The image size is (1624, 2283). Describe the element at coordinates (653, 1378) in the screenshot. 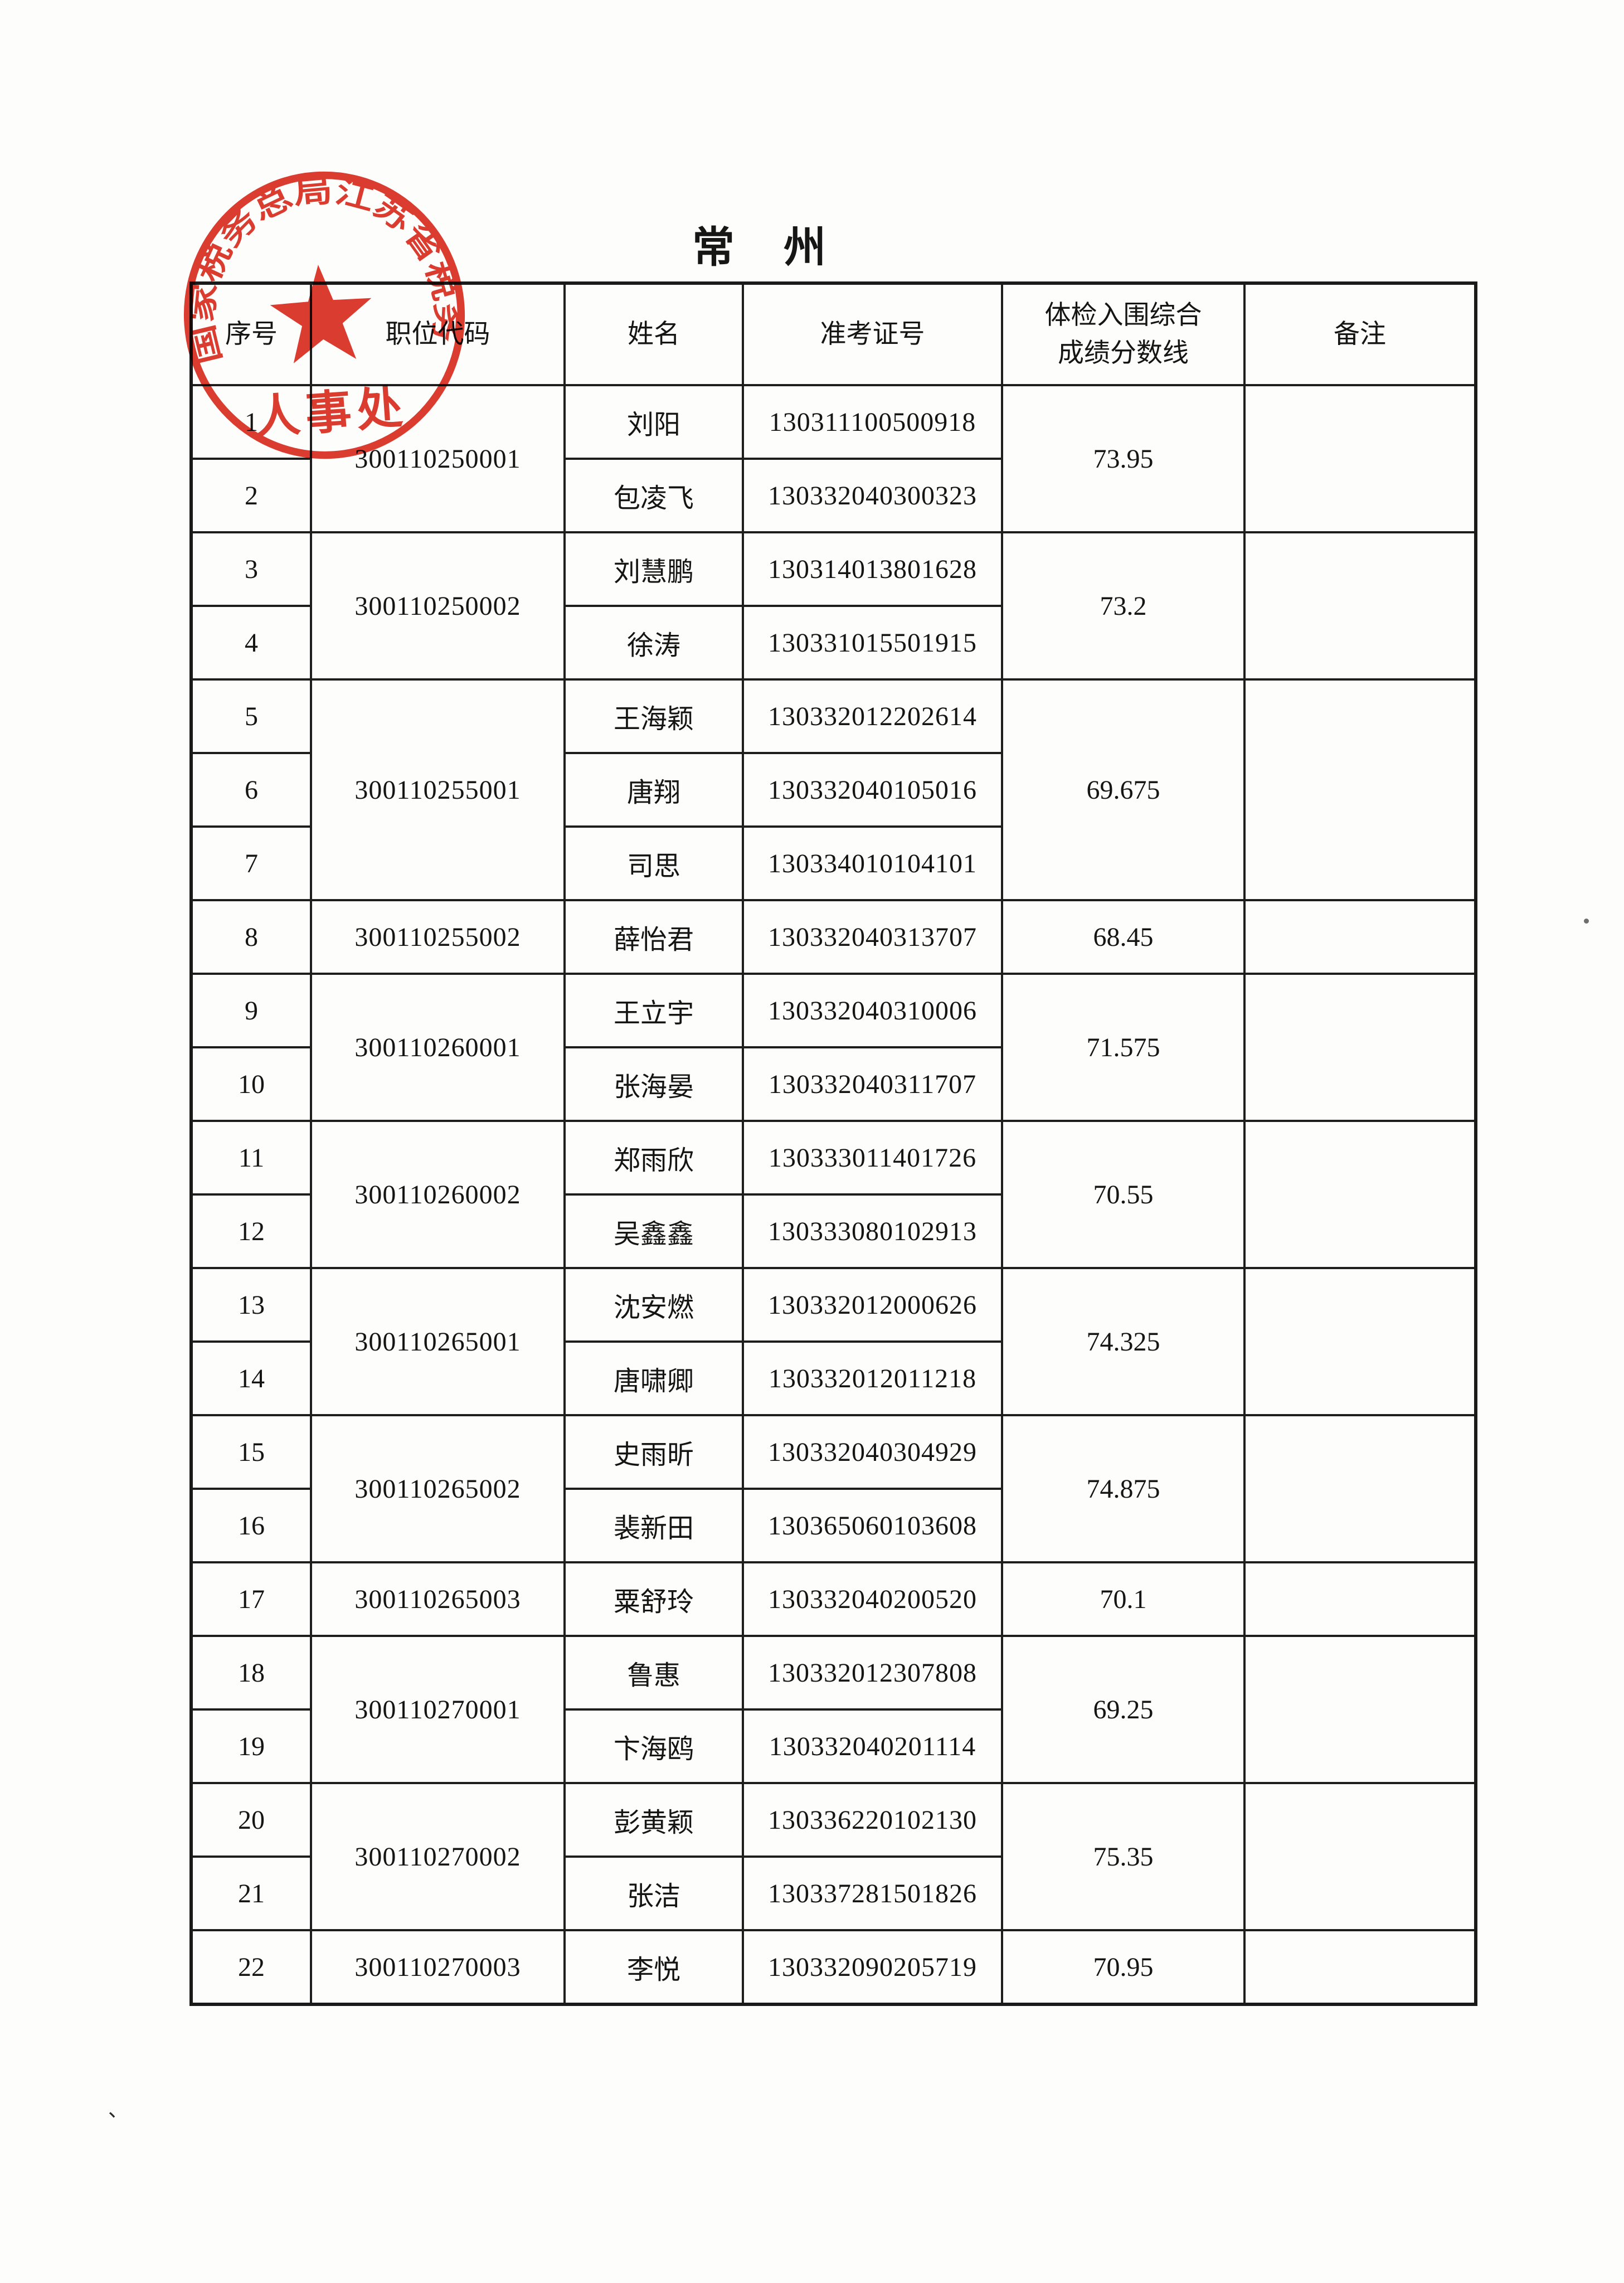

I see `name-cell: 唐啸卿` at that location.